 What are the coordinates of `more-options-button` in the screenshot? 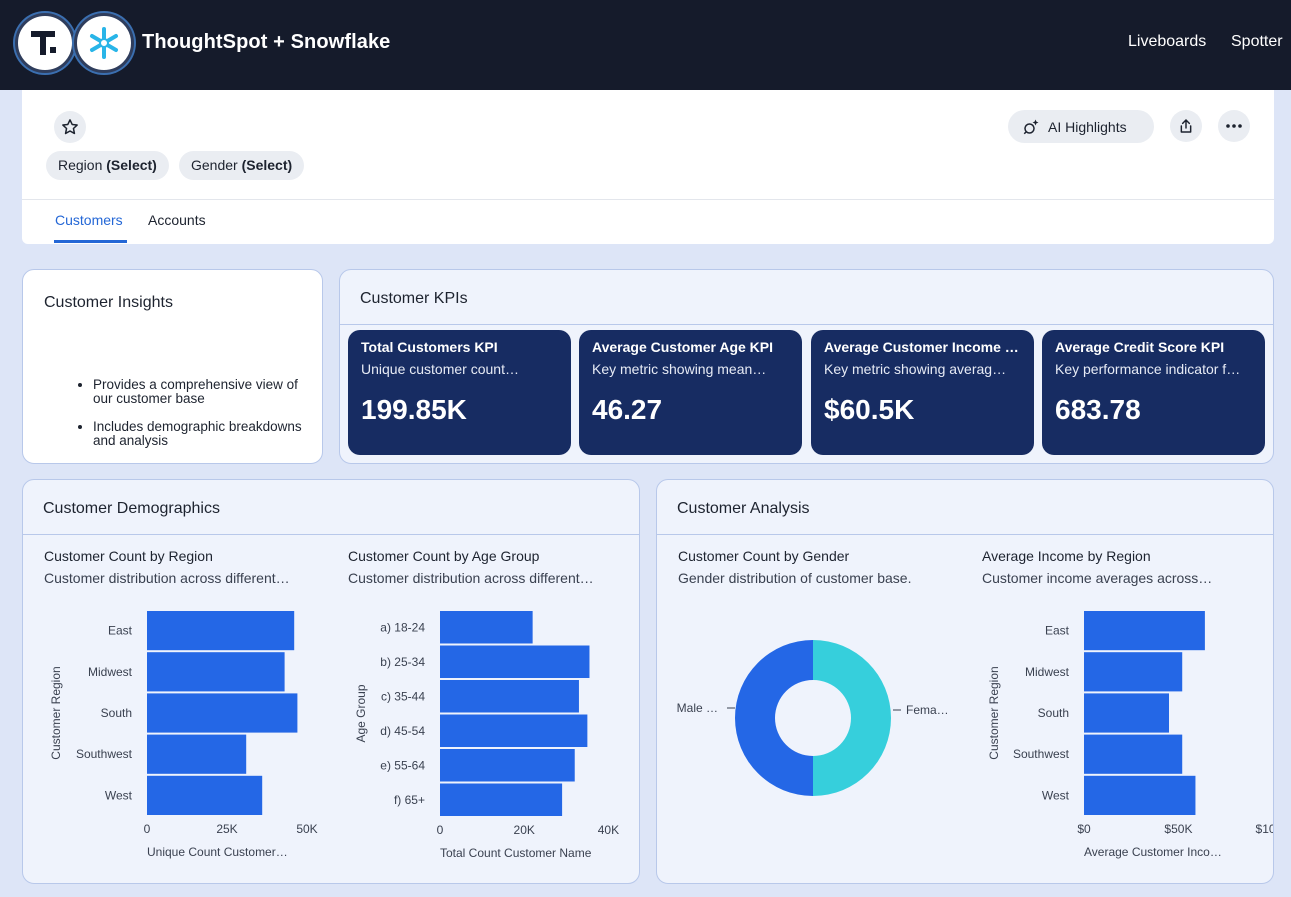 It's located at (1234, 126).